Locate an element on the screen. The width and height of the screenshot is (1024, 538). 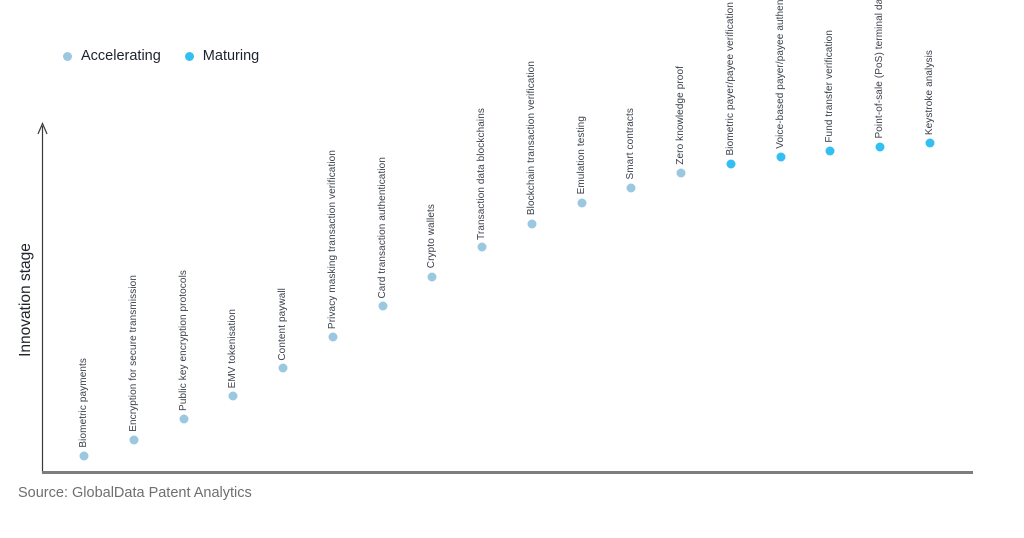
data-point-label: Smart contracts is located at coordinates (631, 144).